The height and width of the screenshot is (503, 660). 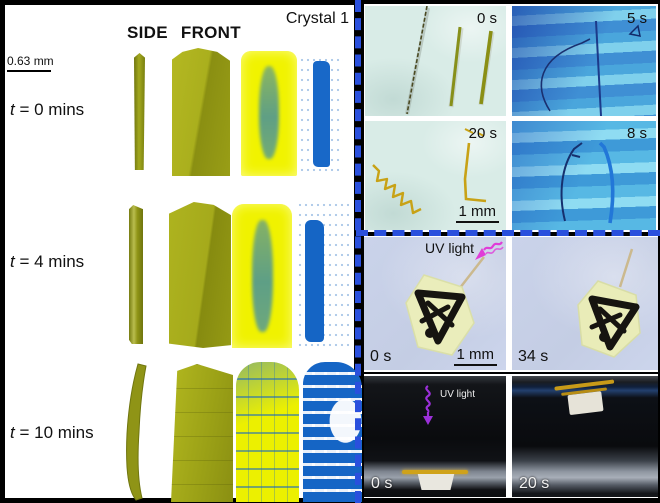 I want to click on time-label-t4: t = 4 mins, so click(x=47, y=262).